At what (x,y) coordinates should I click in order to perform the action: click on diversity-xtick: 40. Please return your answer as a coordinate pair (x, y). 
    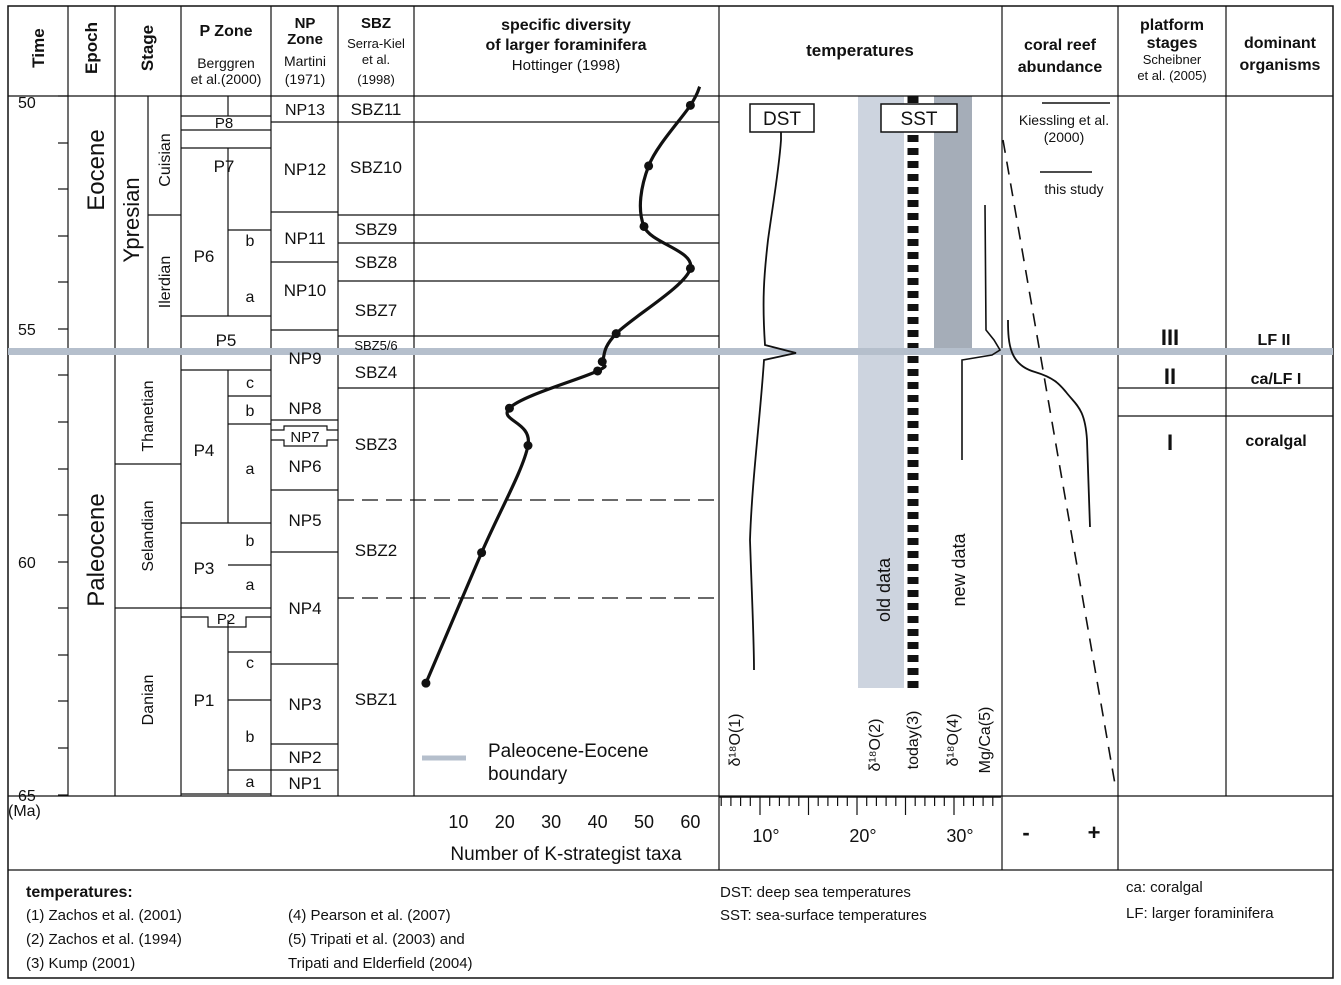
    Looking at the image, I should click on (598, 822).